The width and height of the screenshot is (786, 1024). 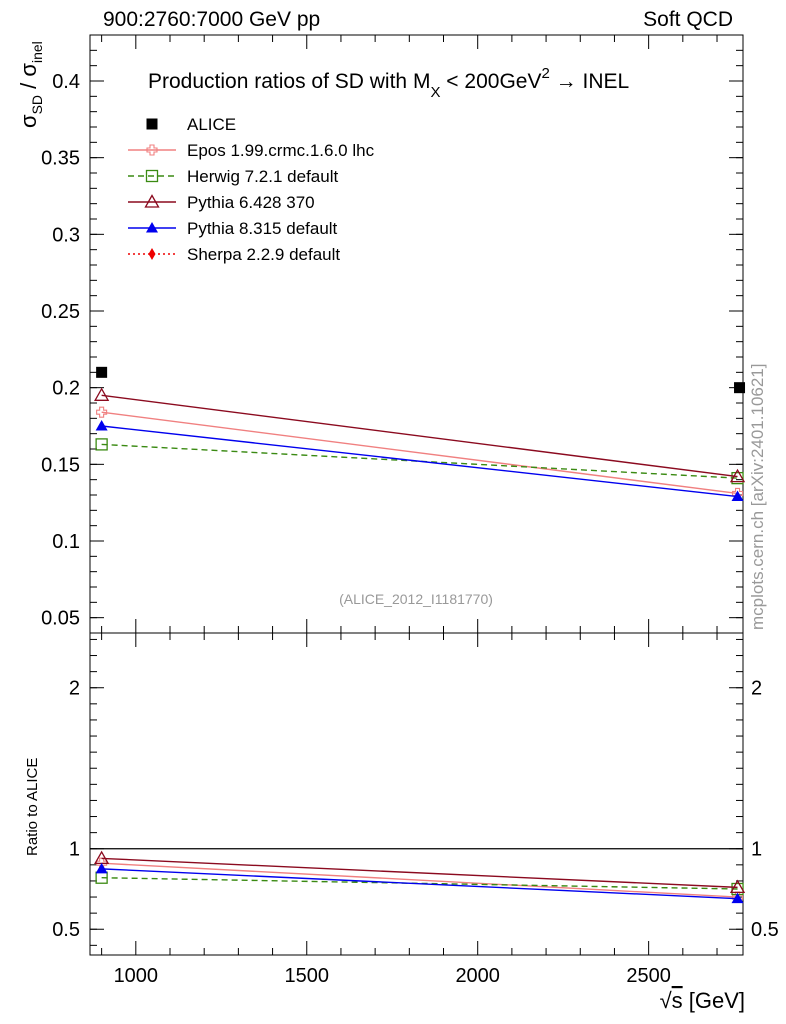 What do you see at coordinates (66, 235) in the screenshot?
I see `main-y-tick-label: 0.3` at bounding box center [66, 235].